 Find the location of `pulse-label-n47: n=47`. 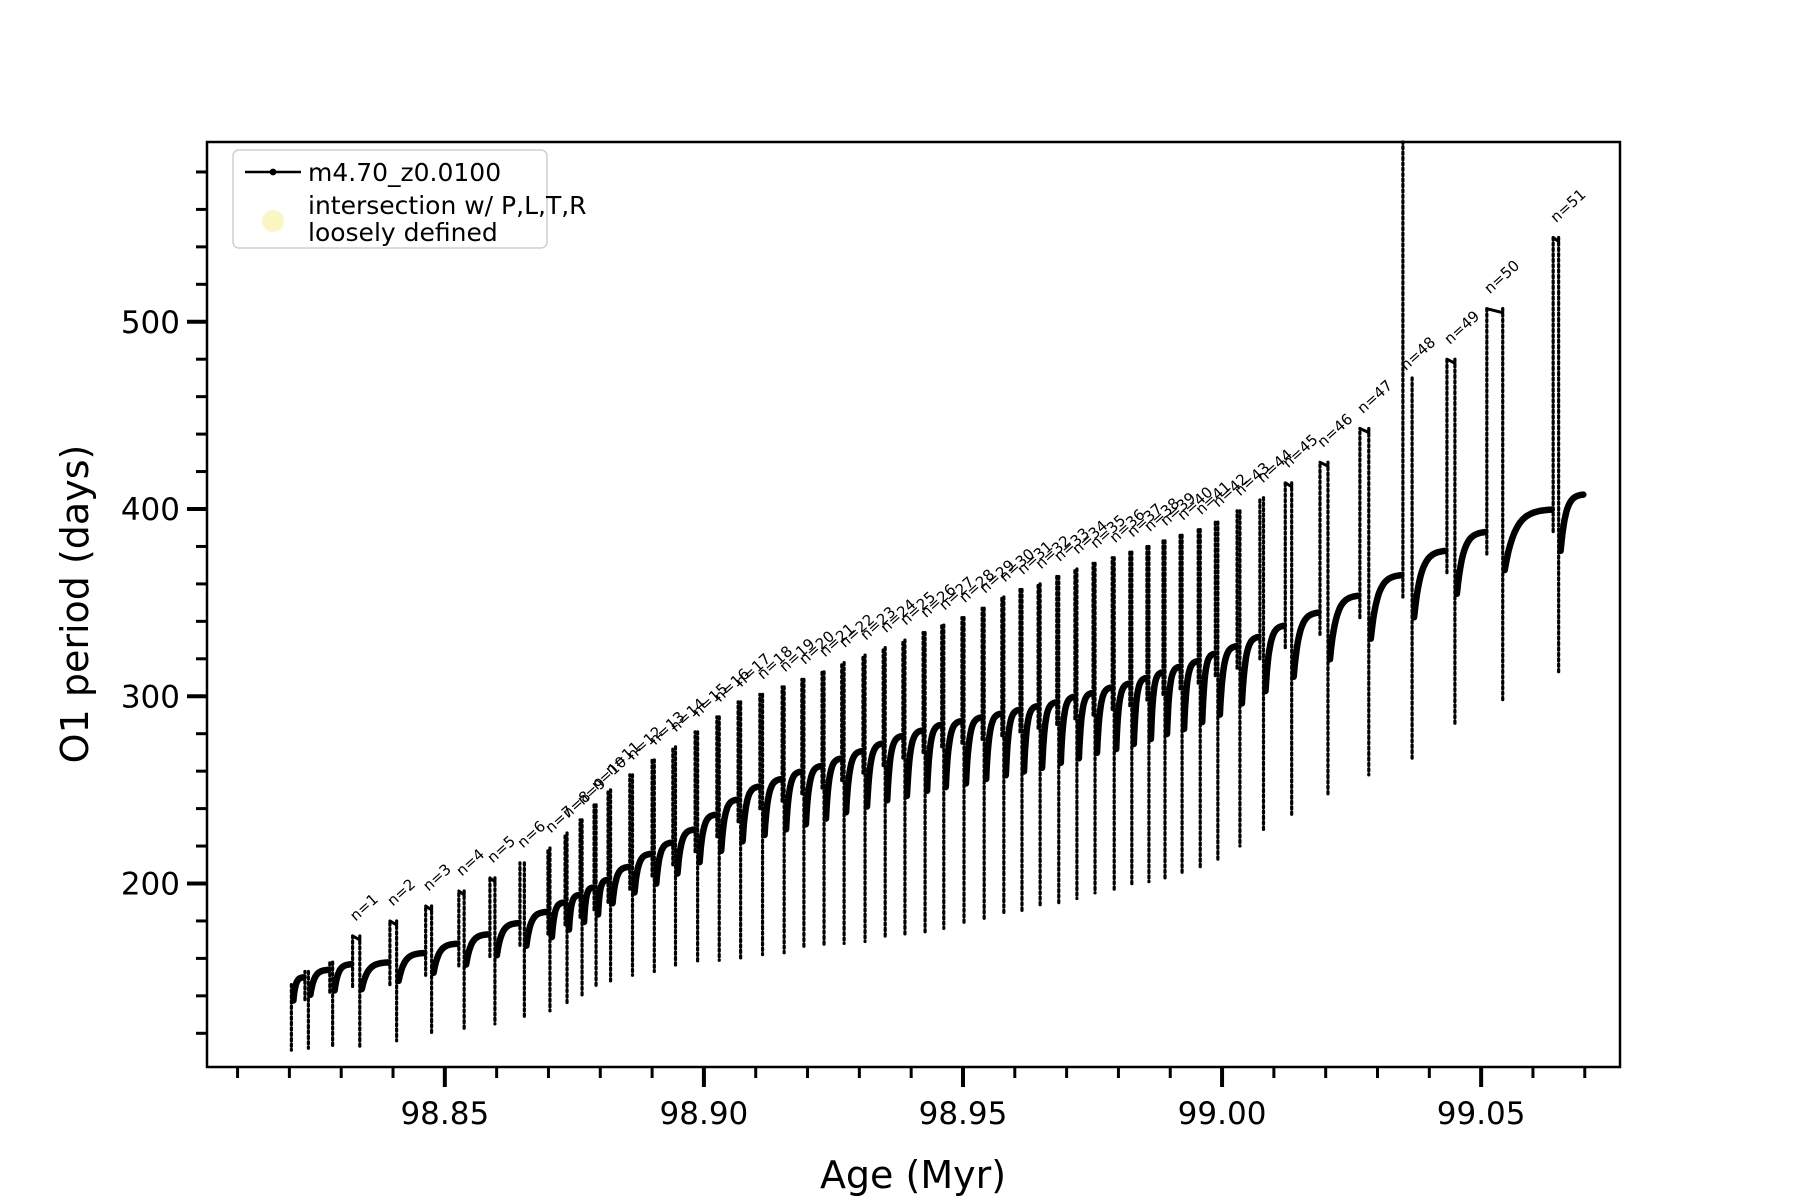

pulse-label-n47: n=47 is located at coordinates (1375, 396).